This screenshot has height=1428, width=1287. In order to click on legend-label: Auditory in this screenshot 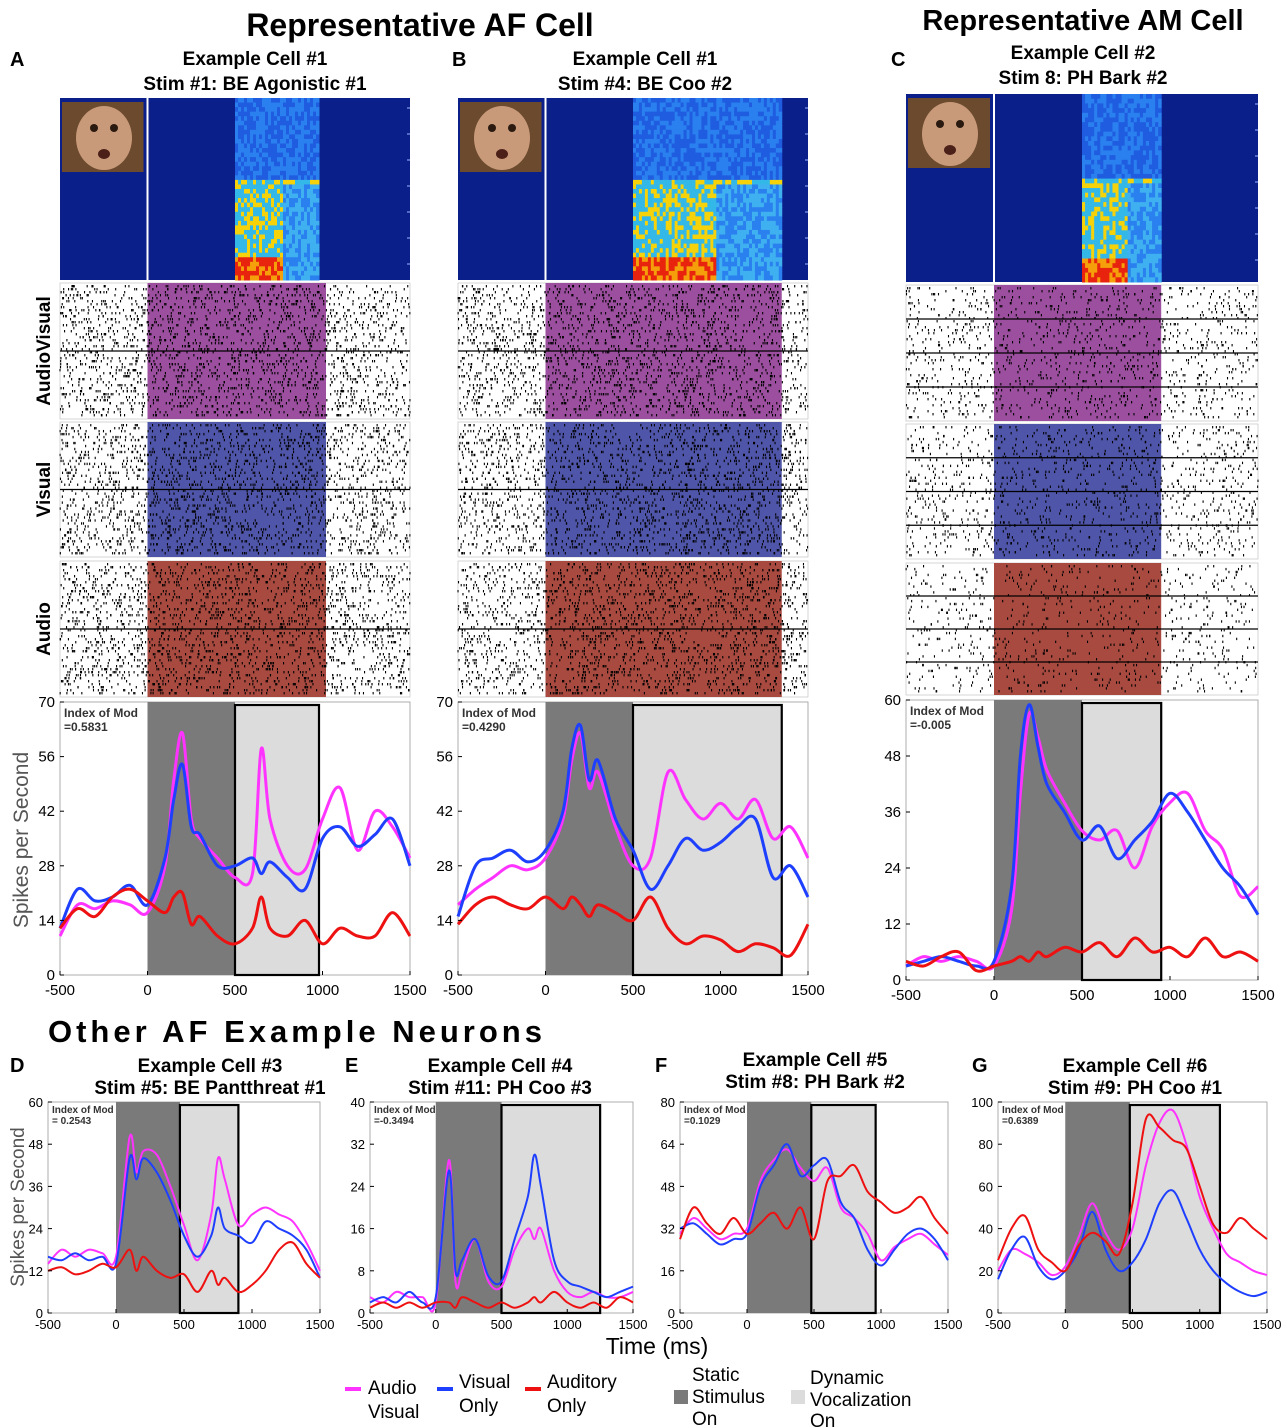, I will do `click(582, 1382)`.